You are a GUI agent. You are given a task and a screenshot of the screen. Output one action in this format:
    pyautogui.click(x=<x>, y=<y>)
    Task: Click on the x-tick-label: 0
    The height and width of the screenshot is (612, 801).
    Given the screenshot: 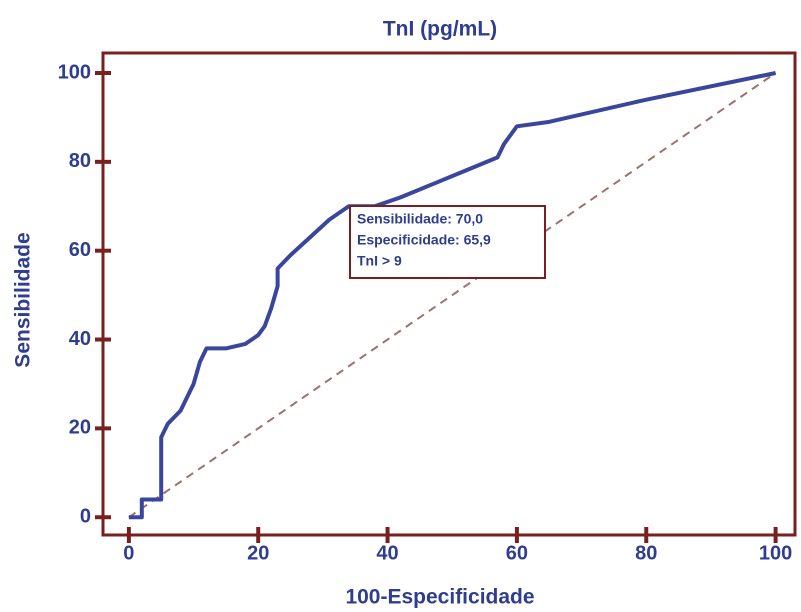 What is the action you would take?
    pyautogui.click(x=128, y=553)
    